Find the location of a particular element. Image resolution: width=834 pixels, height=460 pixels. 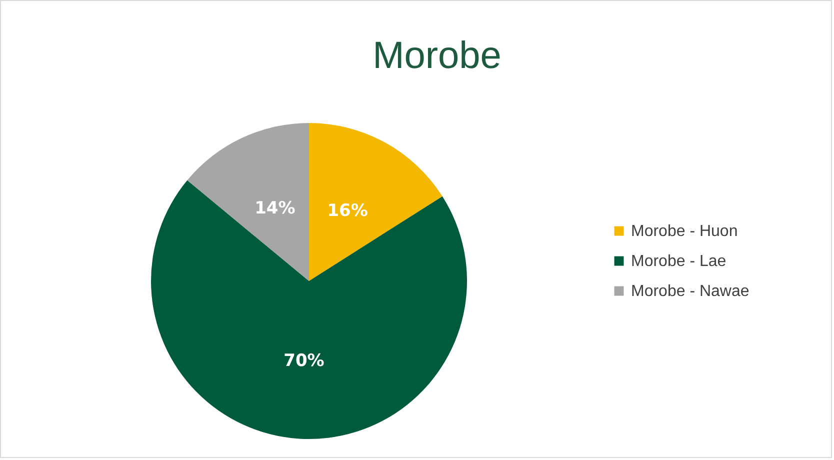

data-label: 70% is located at coordinates (304, 360).